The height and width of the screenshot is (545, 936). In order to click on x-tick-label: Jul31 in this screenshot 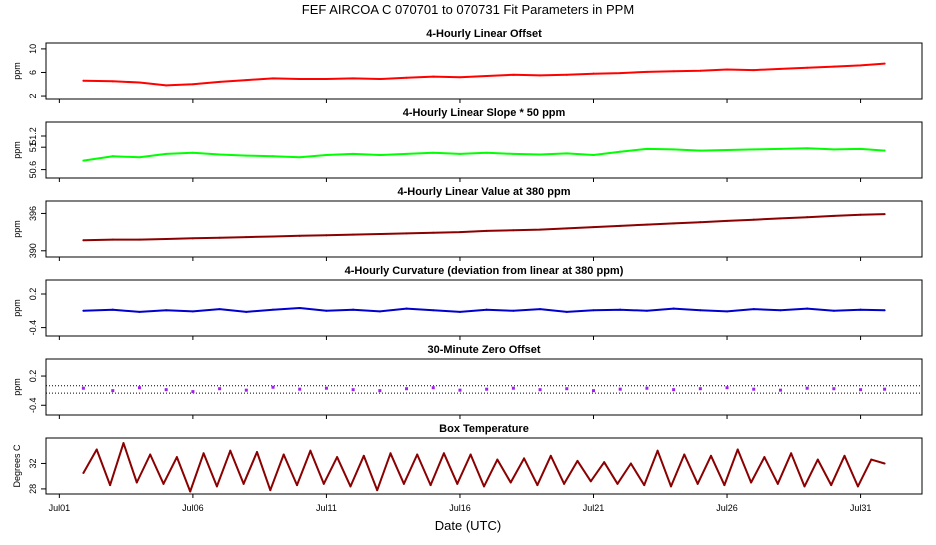, I will do `click(861, 508)`.